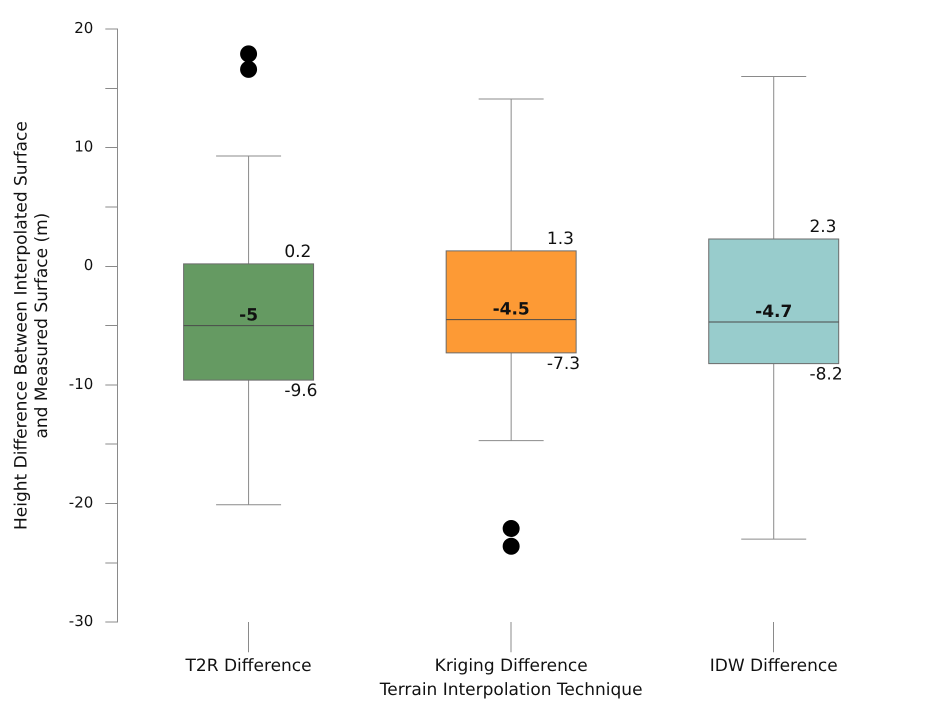 Image resolution: width=933 pixels, height=709 pixels. What do you see at coordinates (560, 238) in the screenshot?
I see `annotation: 1.3` at bounding box center [560, 238].